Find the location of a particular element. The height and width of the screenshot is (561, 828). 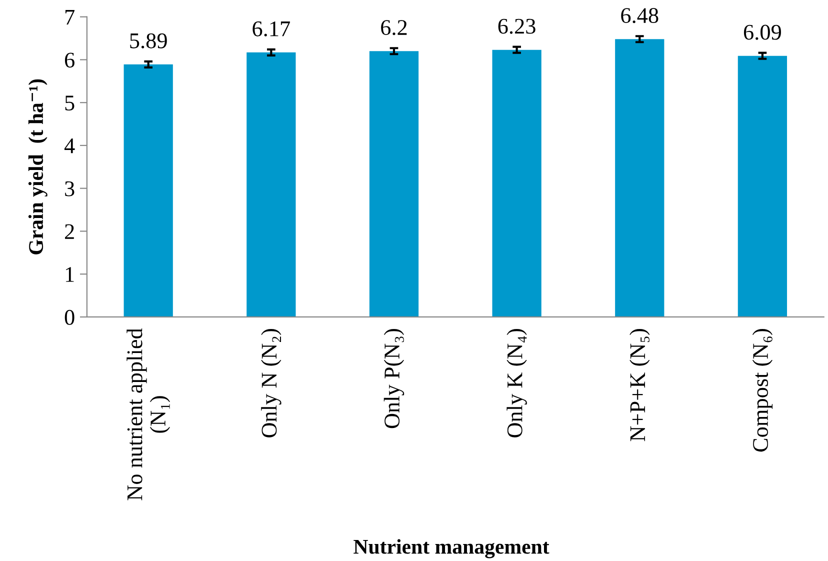

data-label: 6.17 is located at coordinates (271, 28).